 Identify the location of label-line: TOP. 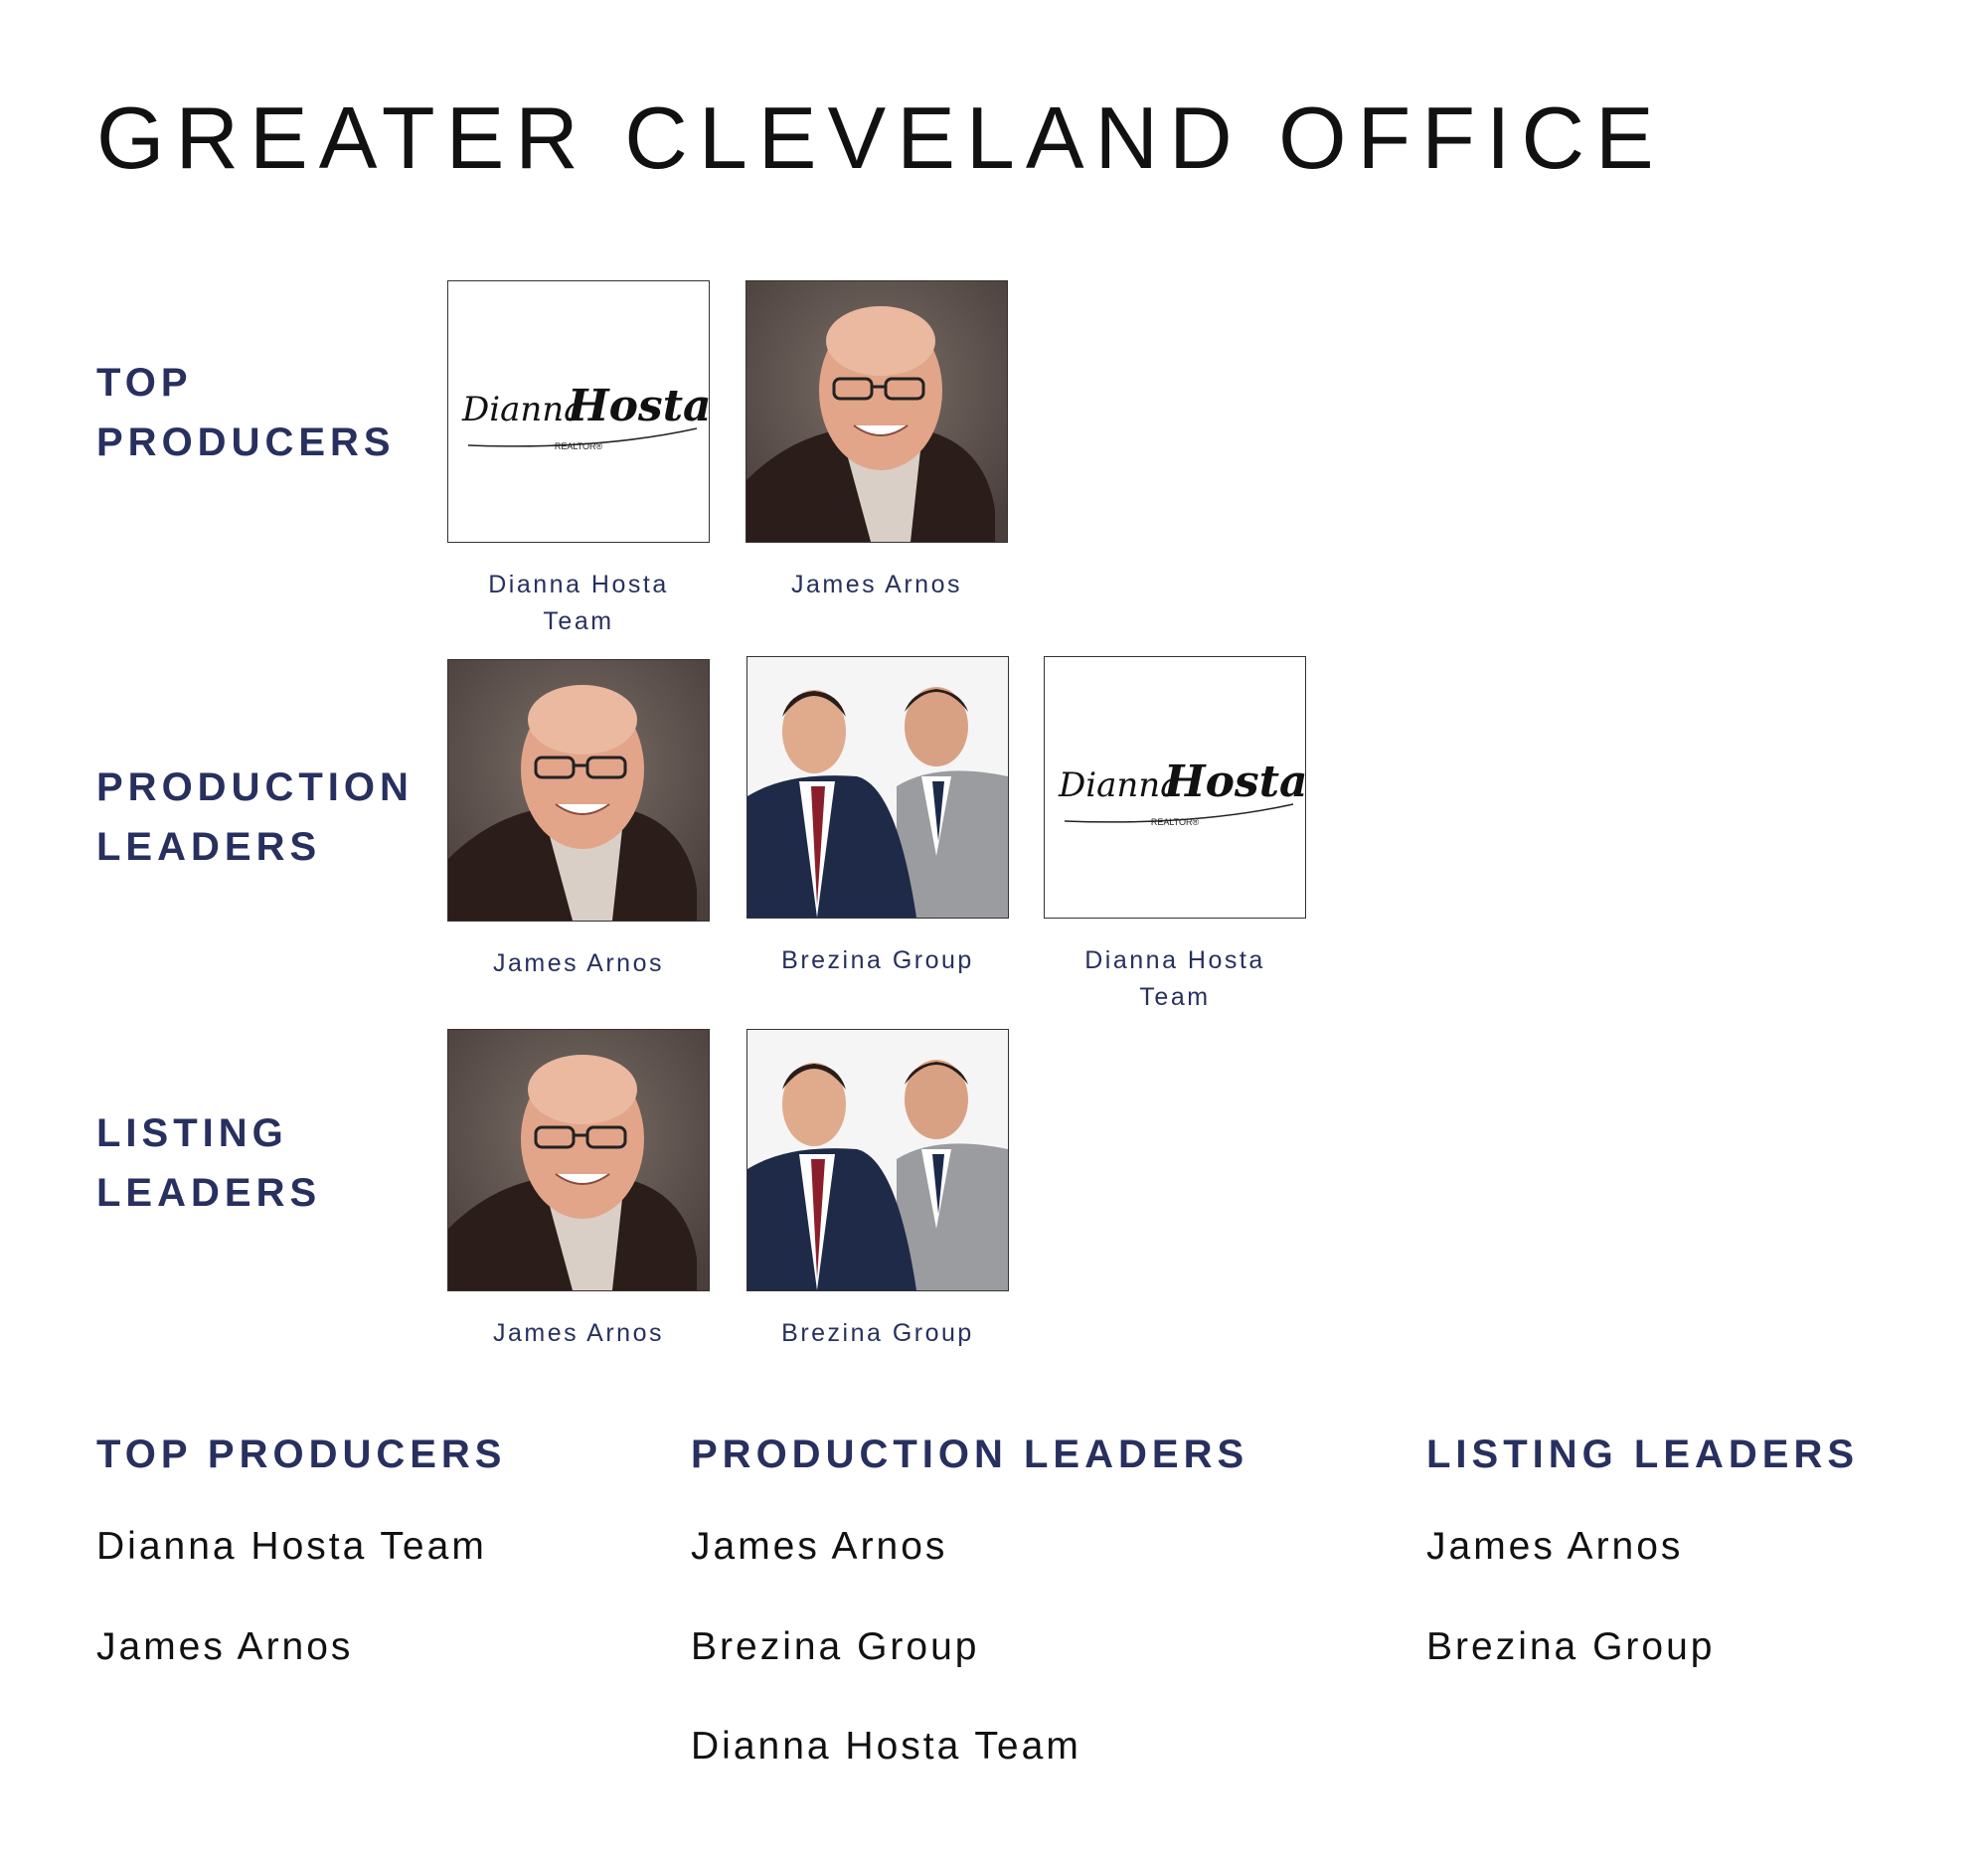
(144, 383).